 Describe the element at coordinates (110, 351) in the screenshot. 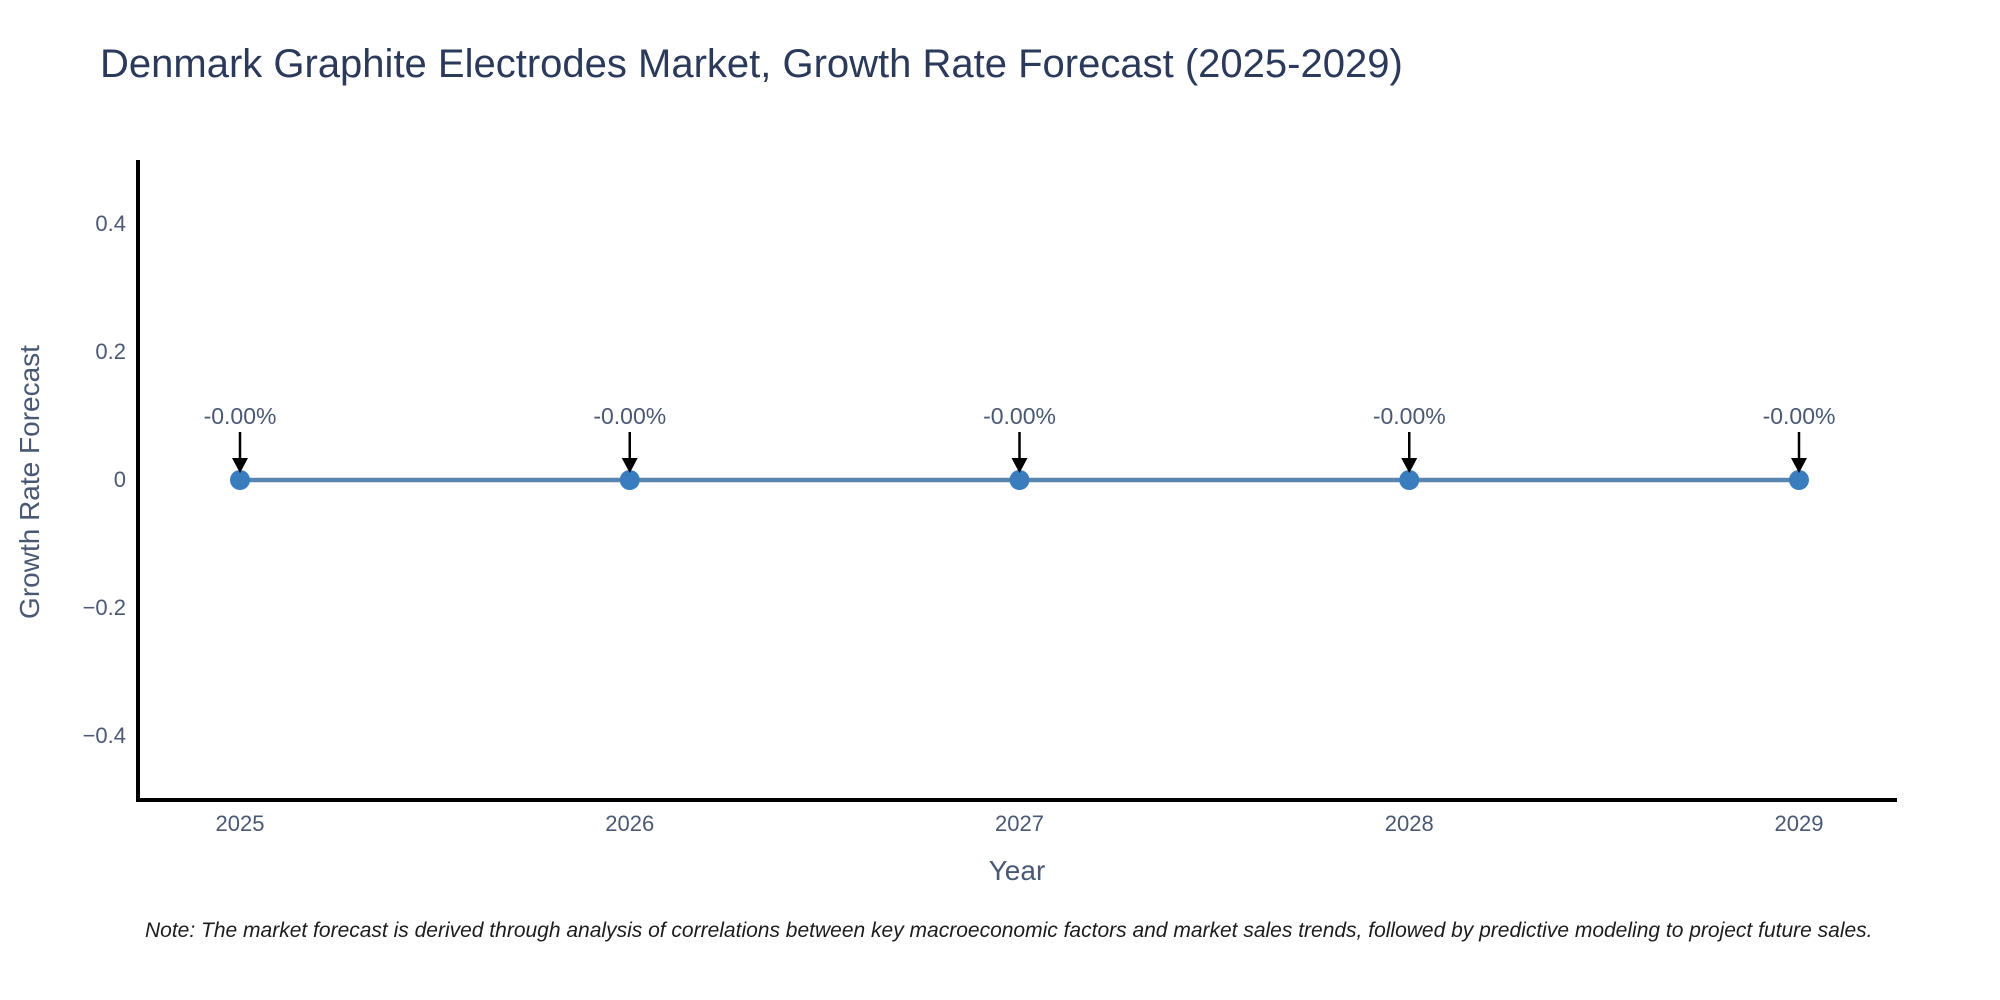

I see `y-tick-label: 0.2` at that location.